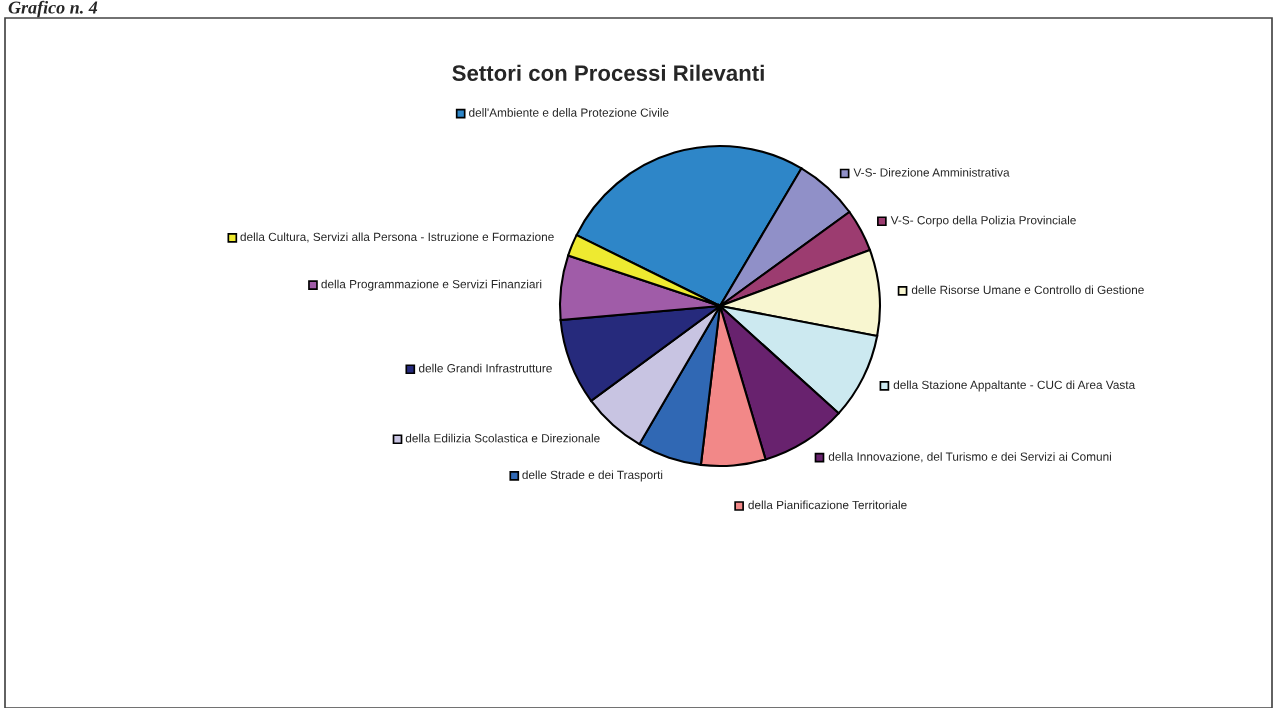  I want to click on legend-label: delle Risorse Umane e Controllo di Gestione, so click(1027, 290).